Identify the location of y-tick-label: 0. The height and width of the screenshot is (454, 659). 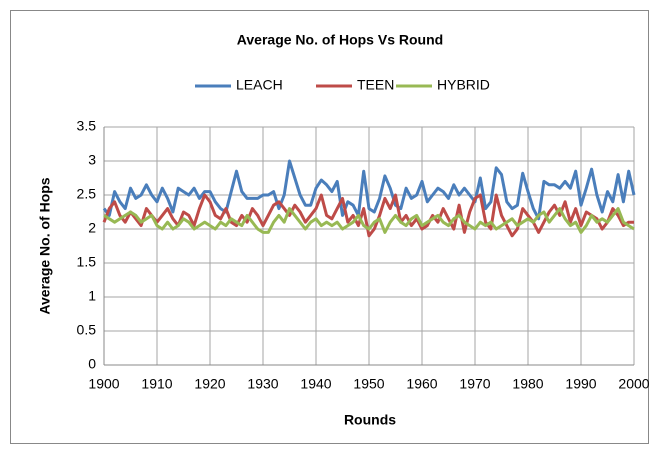
(92, 364).